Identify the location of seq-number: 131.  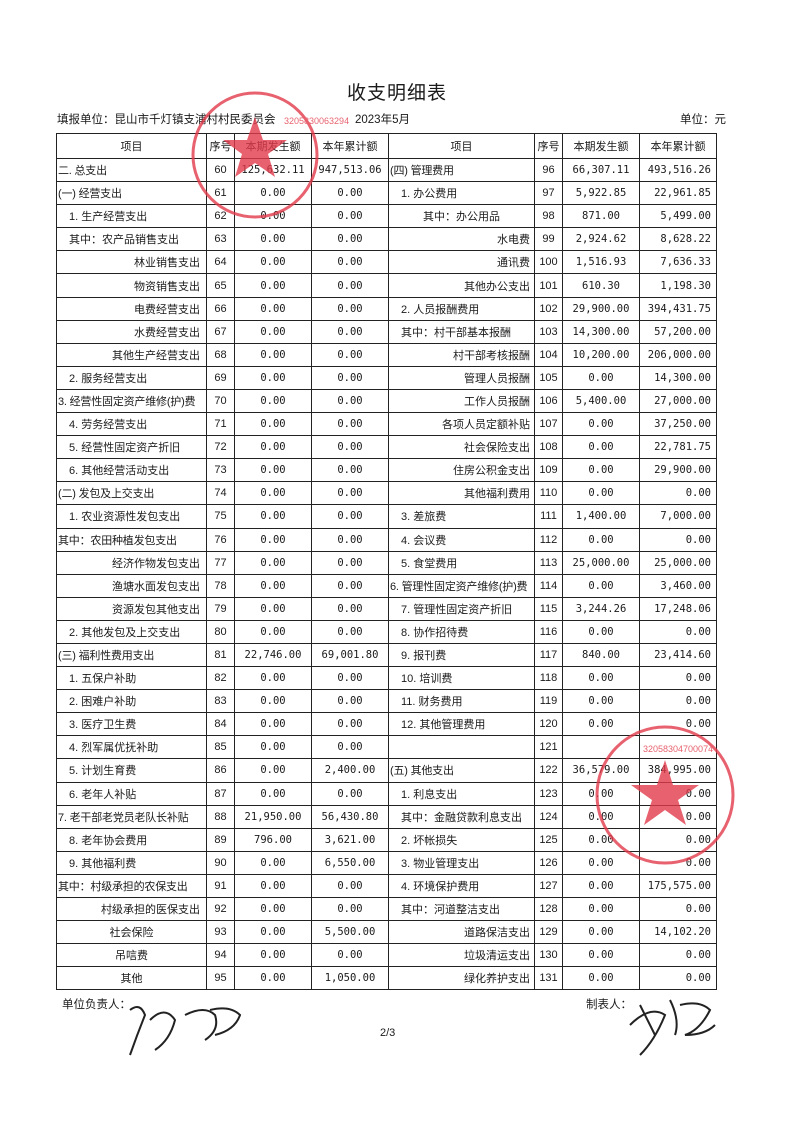
(548, 978).